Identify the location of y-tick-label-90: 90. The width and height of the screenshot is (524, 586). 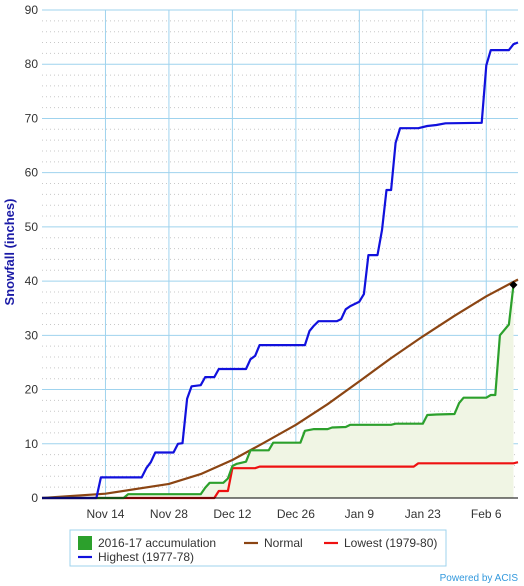
(32, 10).